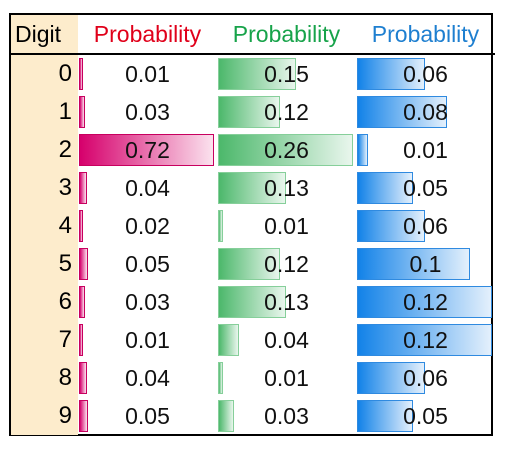 The width and height of the screenshot is (507, 449). Describe the element at coordinates (44, 226) in the screenshot. I see `digit-cell: 4` at that location.